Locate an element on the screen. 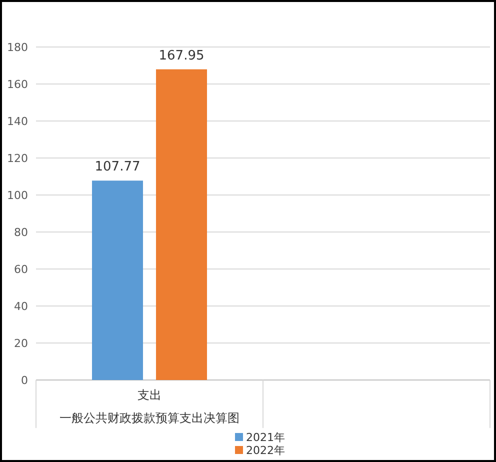  y-tick-label: 80 is located at coordinates (21, 232).